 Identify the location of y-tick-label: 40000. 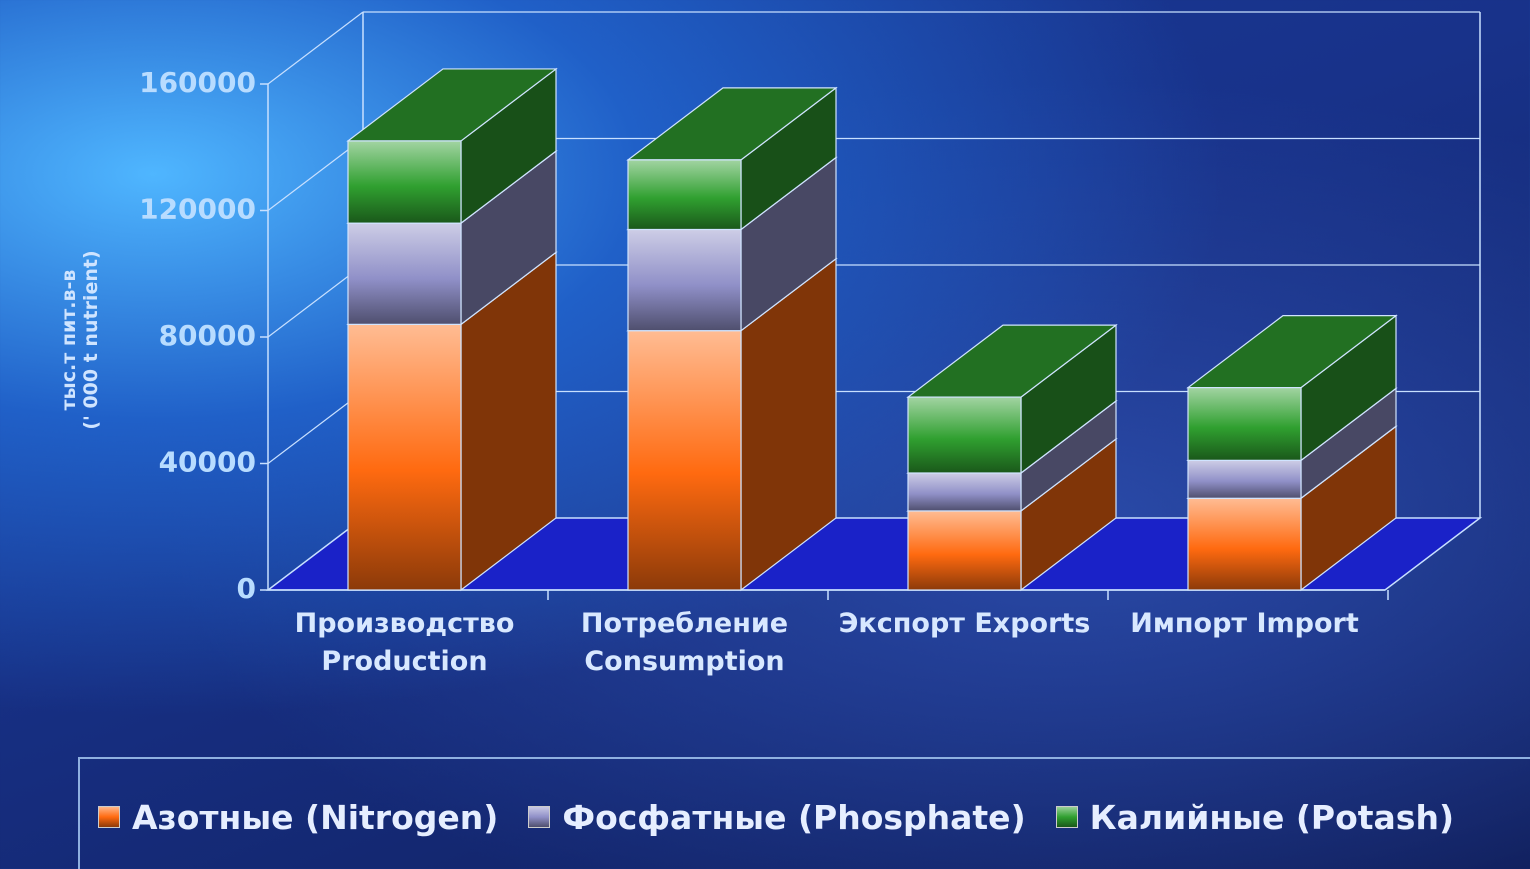
(207, 462).